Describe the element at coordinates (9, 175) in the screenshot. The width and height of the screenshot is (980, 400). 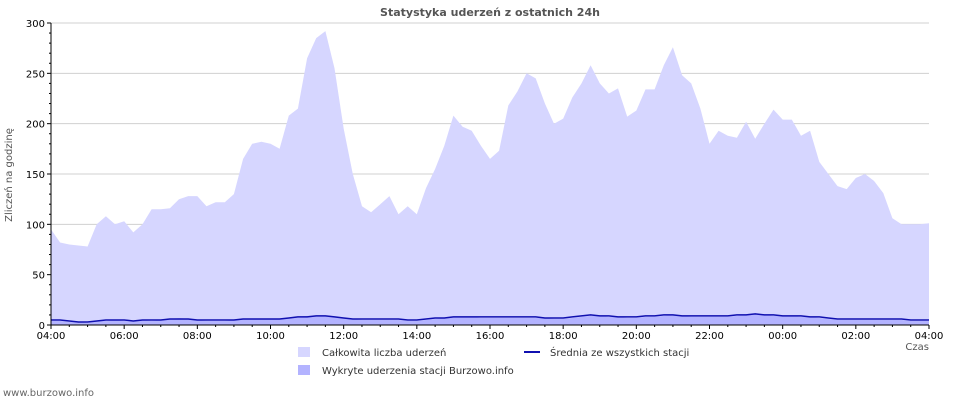
I see `y-axis-title: Zliczeń na godzinę` at that location.